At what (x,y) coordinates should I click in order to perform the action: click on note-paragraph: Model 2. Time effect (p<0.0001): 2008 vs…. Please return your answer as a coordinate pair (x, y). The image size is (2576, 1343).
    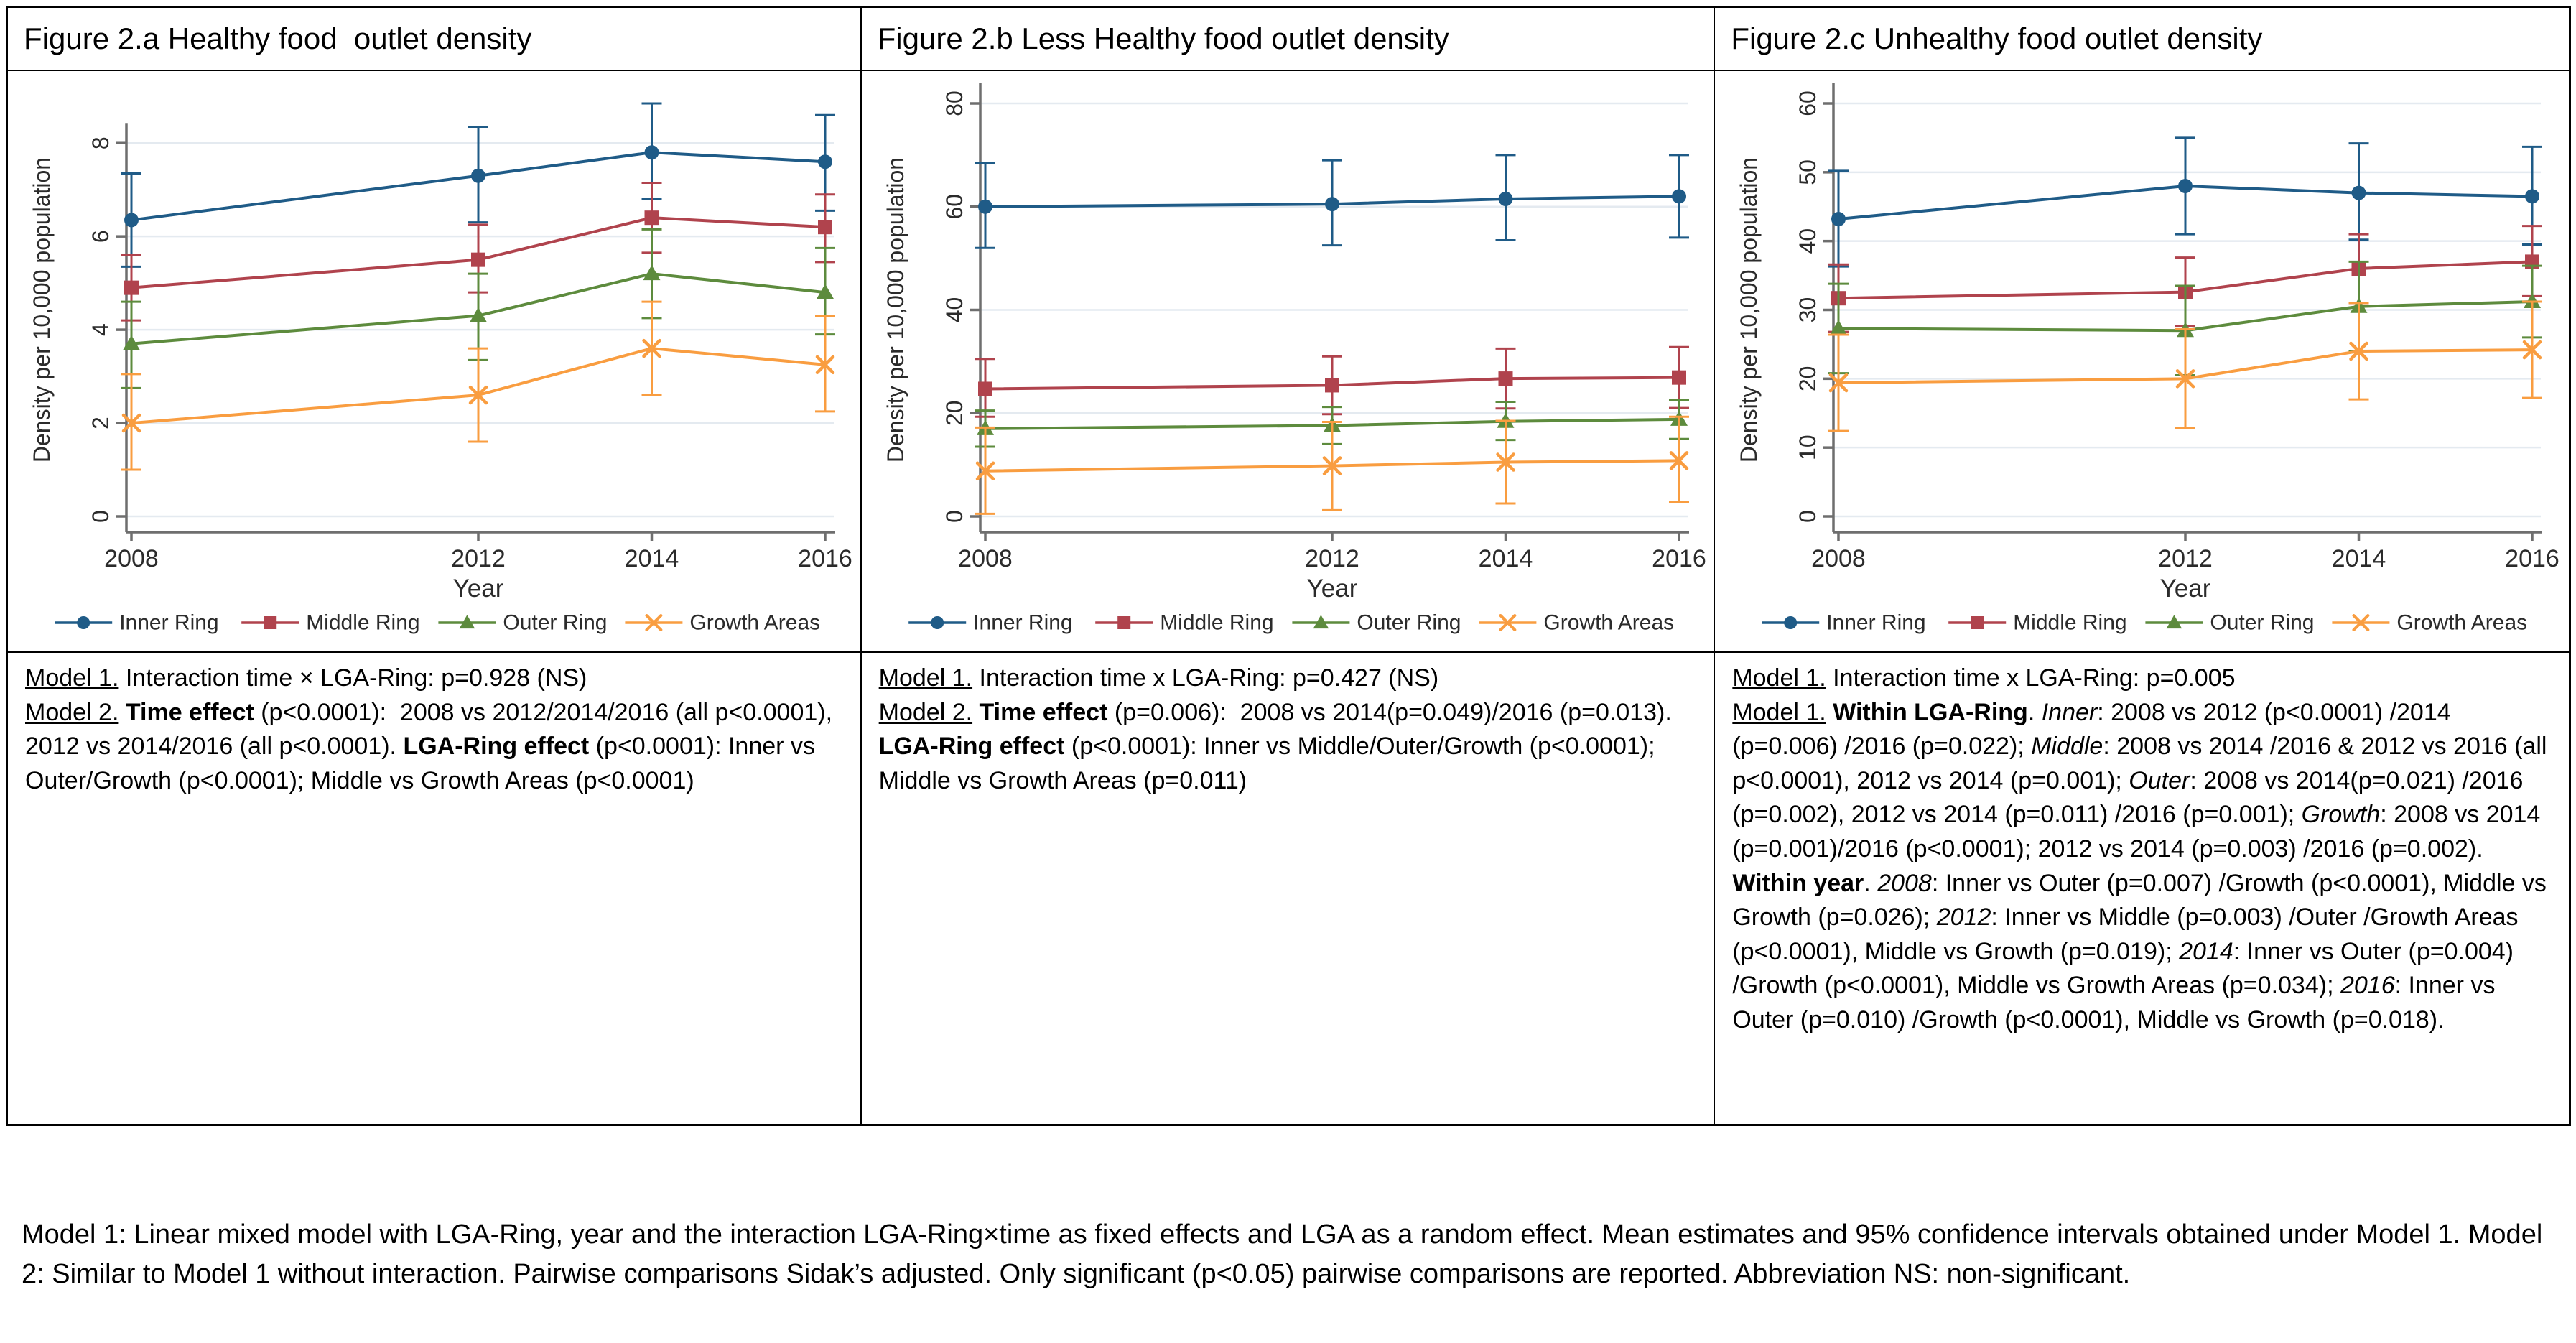
    Looking at the image, I should click on (432, 746).